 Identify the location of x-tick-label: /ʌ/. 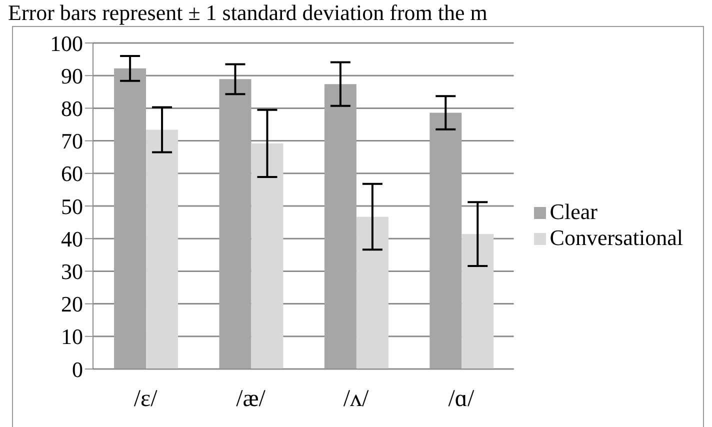
(356, 399).